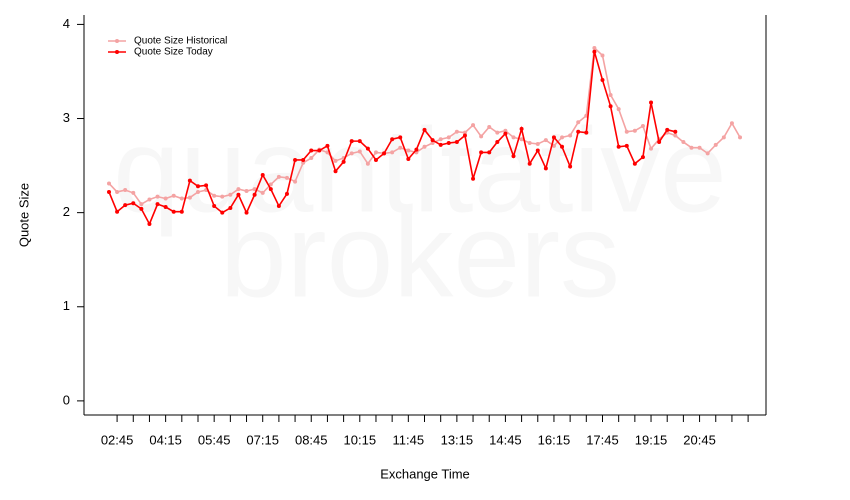 The image size is (850, 500). What do you see at coordinates (699, 439) in the screenshot?
I see `x-tick-label: 20:45` at bounding box center [699, 439].